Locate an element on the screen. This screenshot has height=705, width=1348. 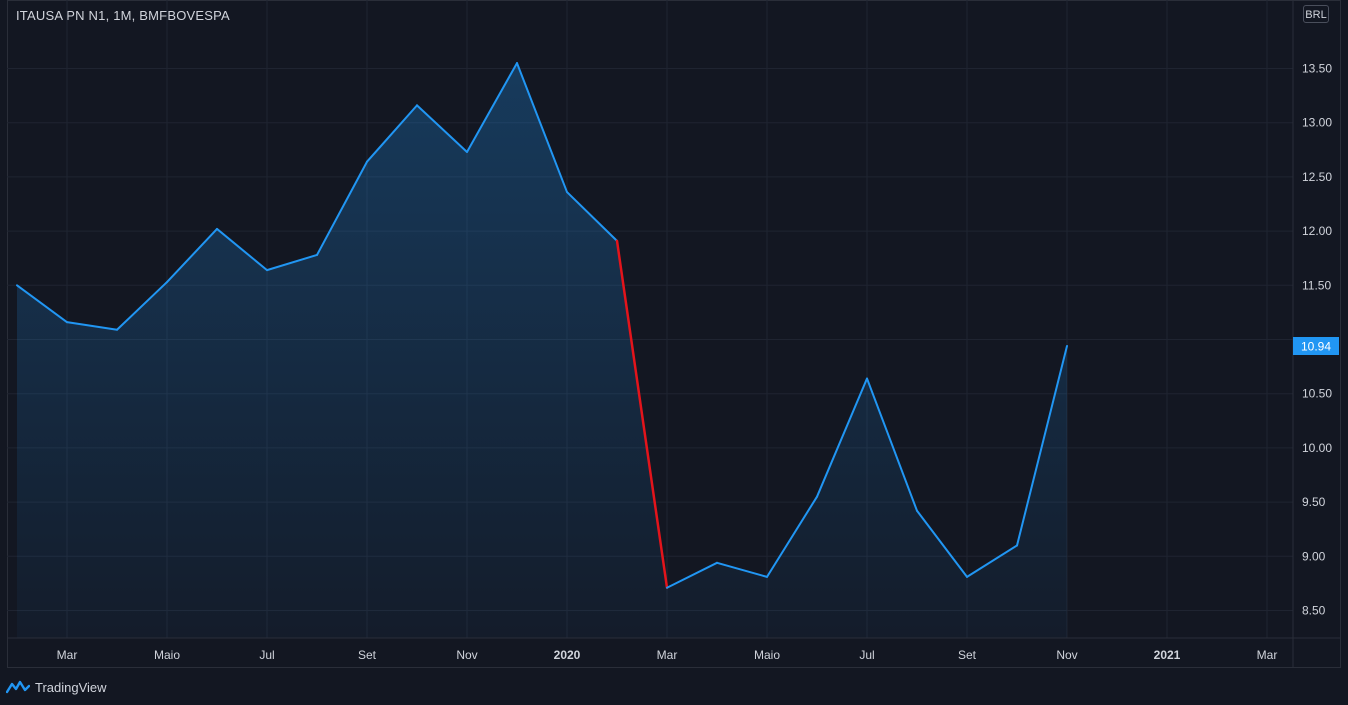
price-tick-label: 9.50 is located at coordinates (1314, 502).